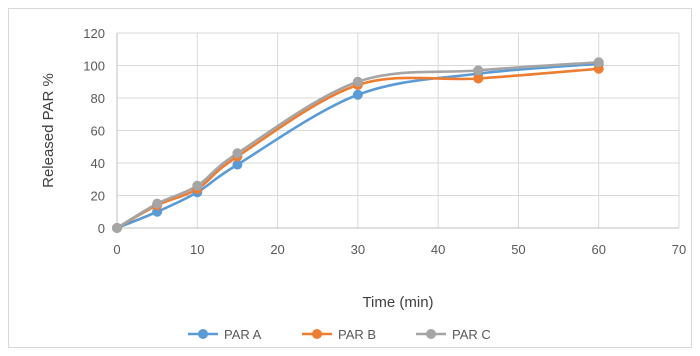  I want to click on y-tick-label: 0, so click(101, 228).